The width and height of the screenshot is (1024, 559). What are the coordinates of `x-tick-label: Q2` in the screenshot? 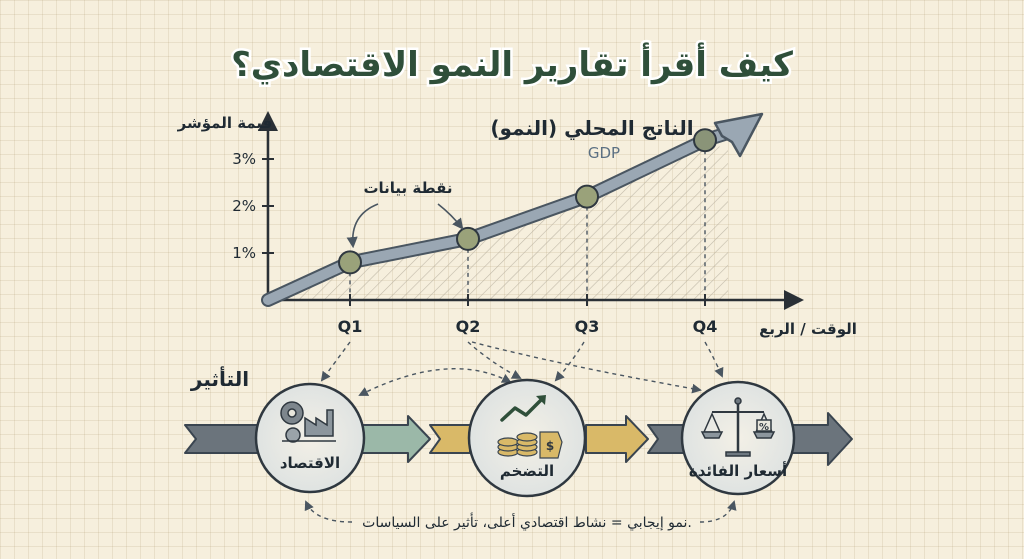 It's located at (468, 326).